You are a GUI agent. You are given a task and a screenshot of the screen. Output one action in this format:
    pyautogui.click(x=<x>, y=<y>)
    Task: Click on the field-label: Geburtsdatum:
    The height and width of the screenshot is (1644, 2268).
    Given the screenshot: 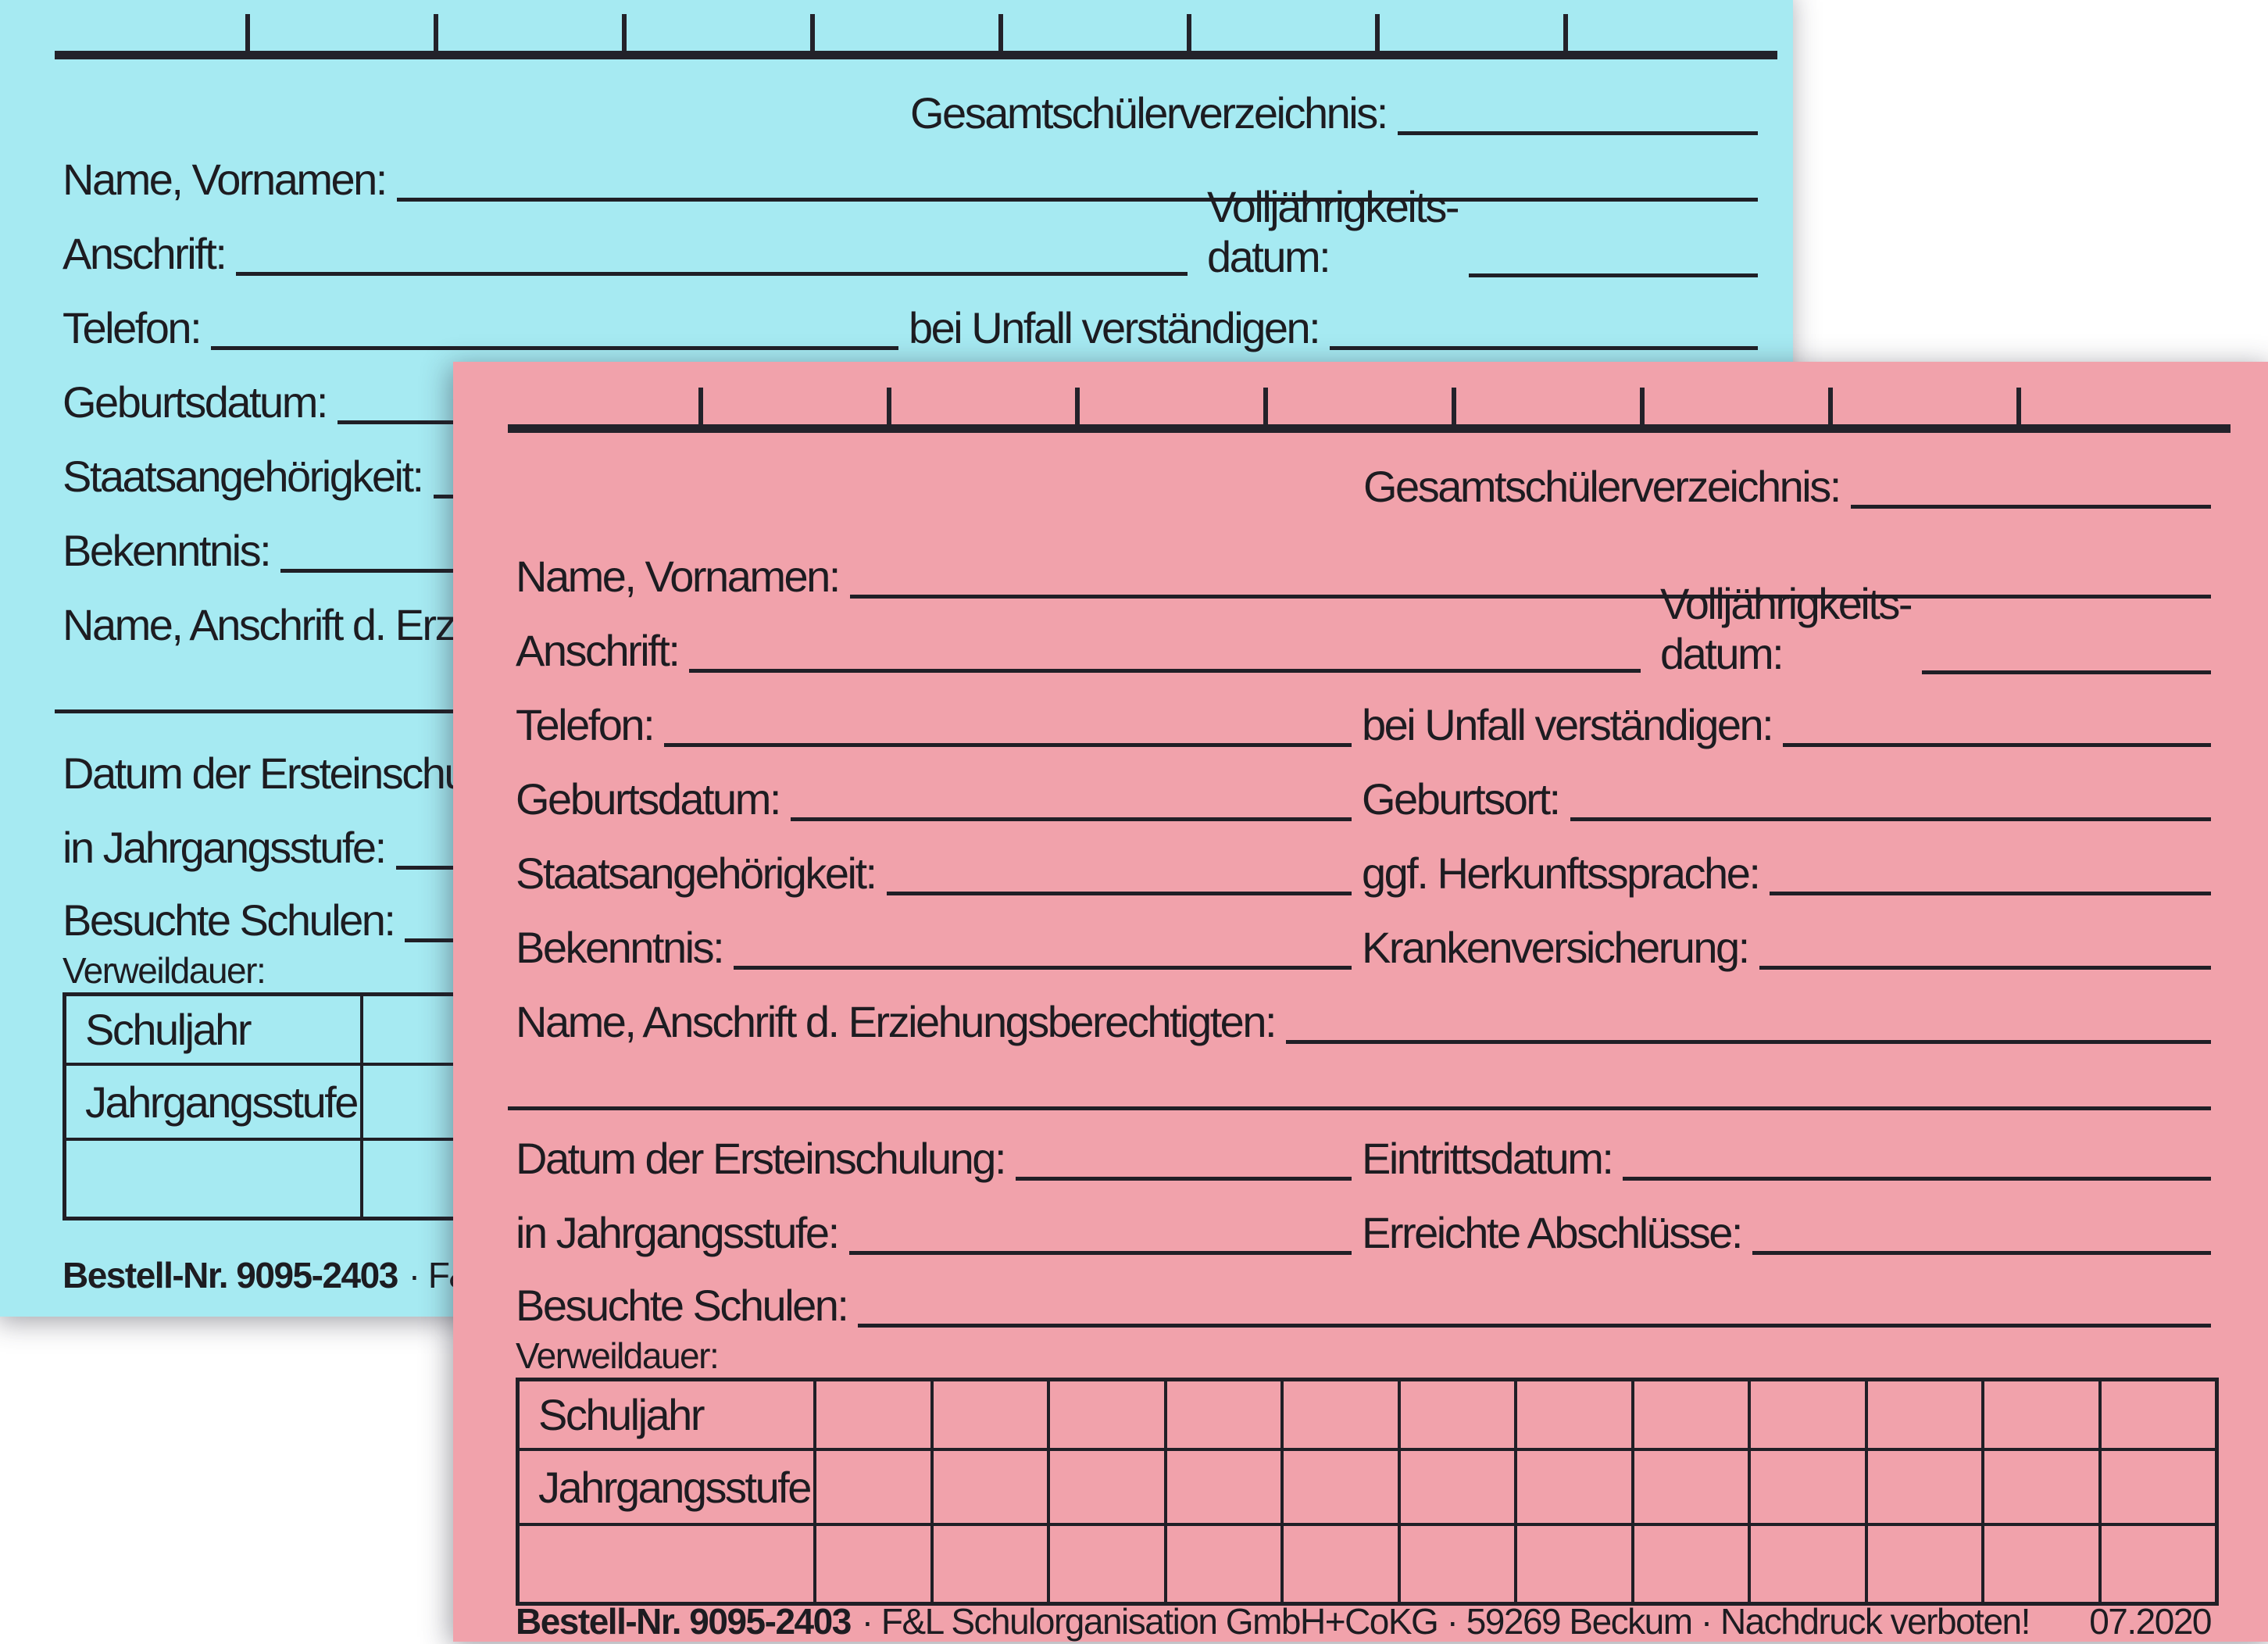 What is the action you would take?
    pyautogui.click(x=195, y=402)
    